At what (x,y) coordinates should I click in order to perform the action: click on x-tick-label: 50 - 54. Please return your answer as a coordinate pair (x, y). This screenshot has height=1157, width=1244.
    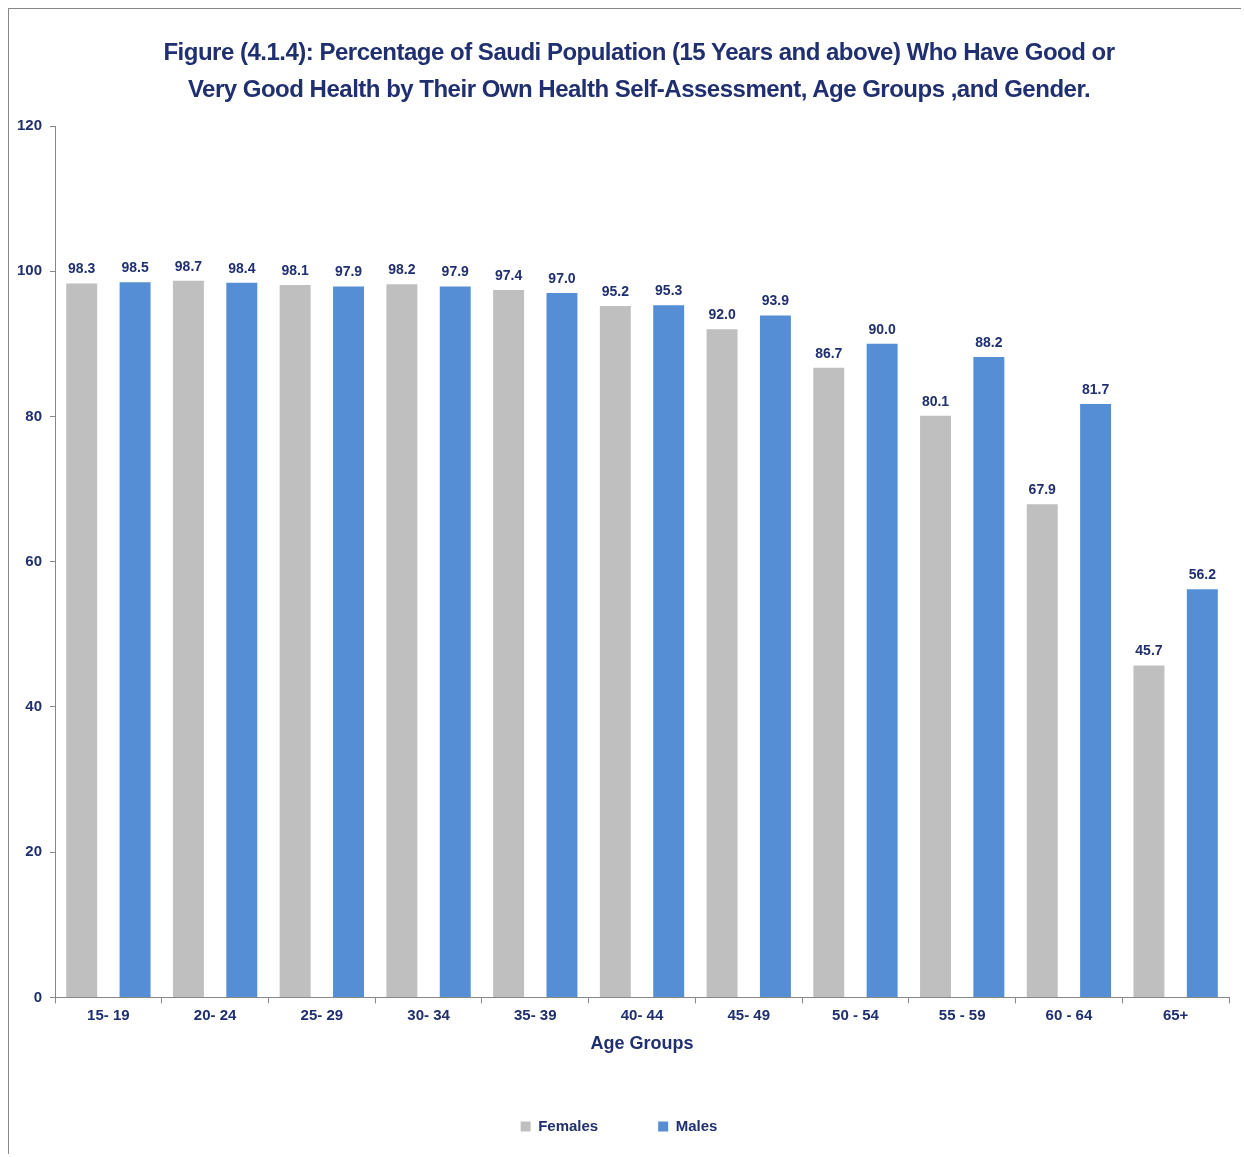
    Looking at the image, I should click on (856, 1014).